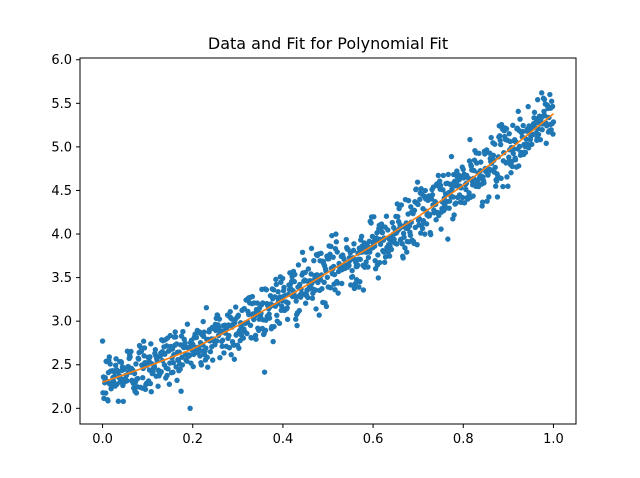 The height and width of the screenshot is (478, 640). I want to click on y-tick-label: 3.0, so click(61, 322).